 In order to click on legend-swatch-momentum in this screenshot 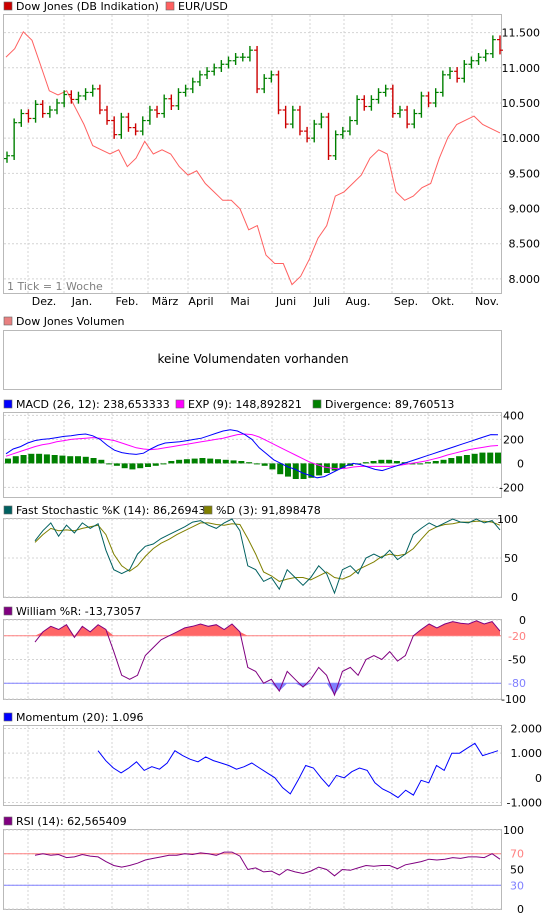, I will do `click(8, 717)`.